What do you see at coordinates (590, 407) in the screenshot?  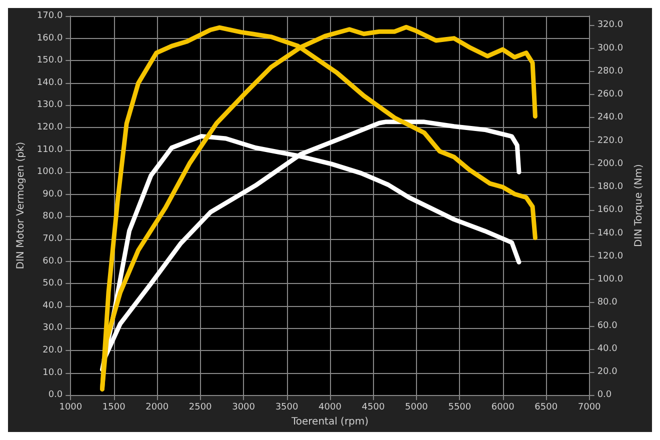 I see `x-tick-label: 7000` at bounding box center [590, 407].